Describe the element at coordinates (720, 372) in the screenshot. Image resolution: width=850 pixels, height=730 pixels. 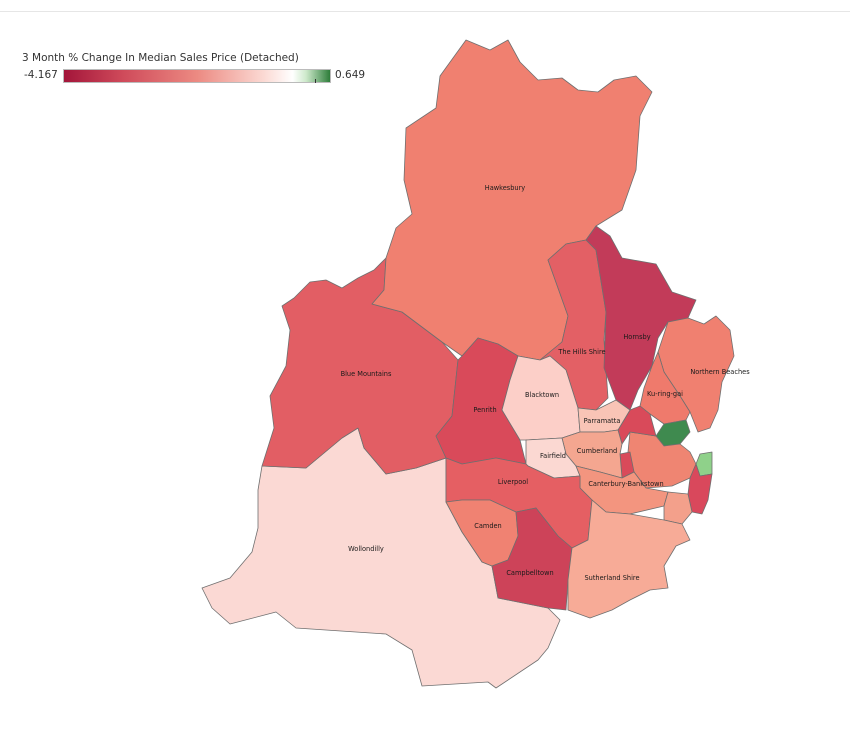
I see `label-northern-beaches: Northern Beaches` at that location.